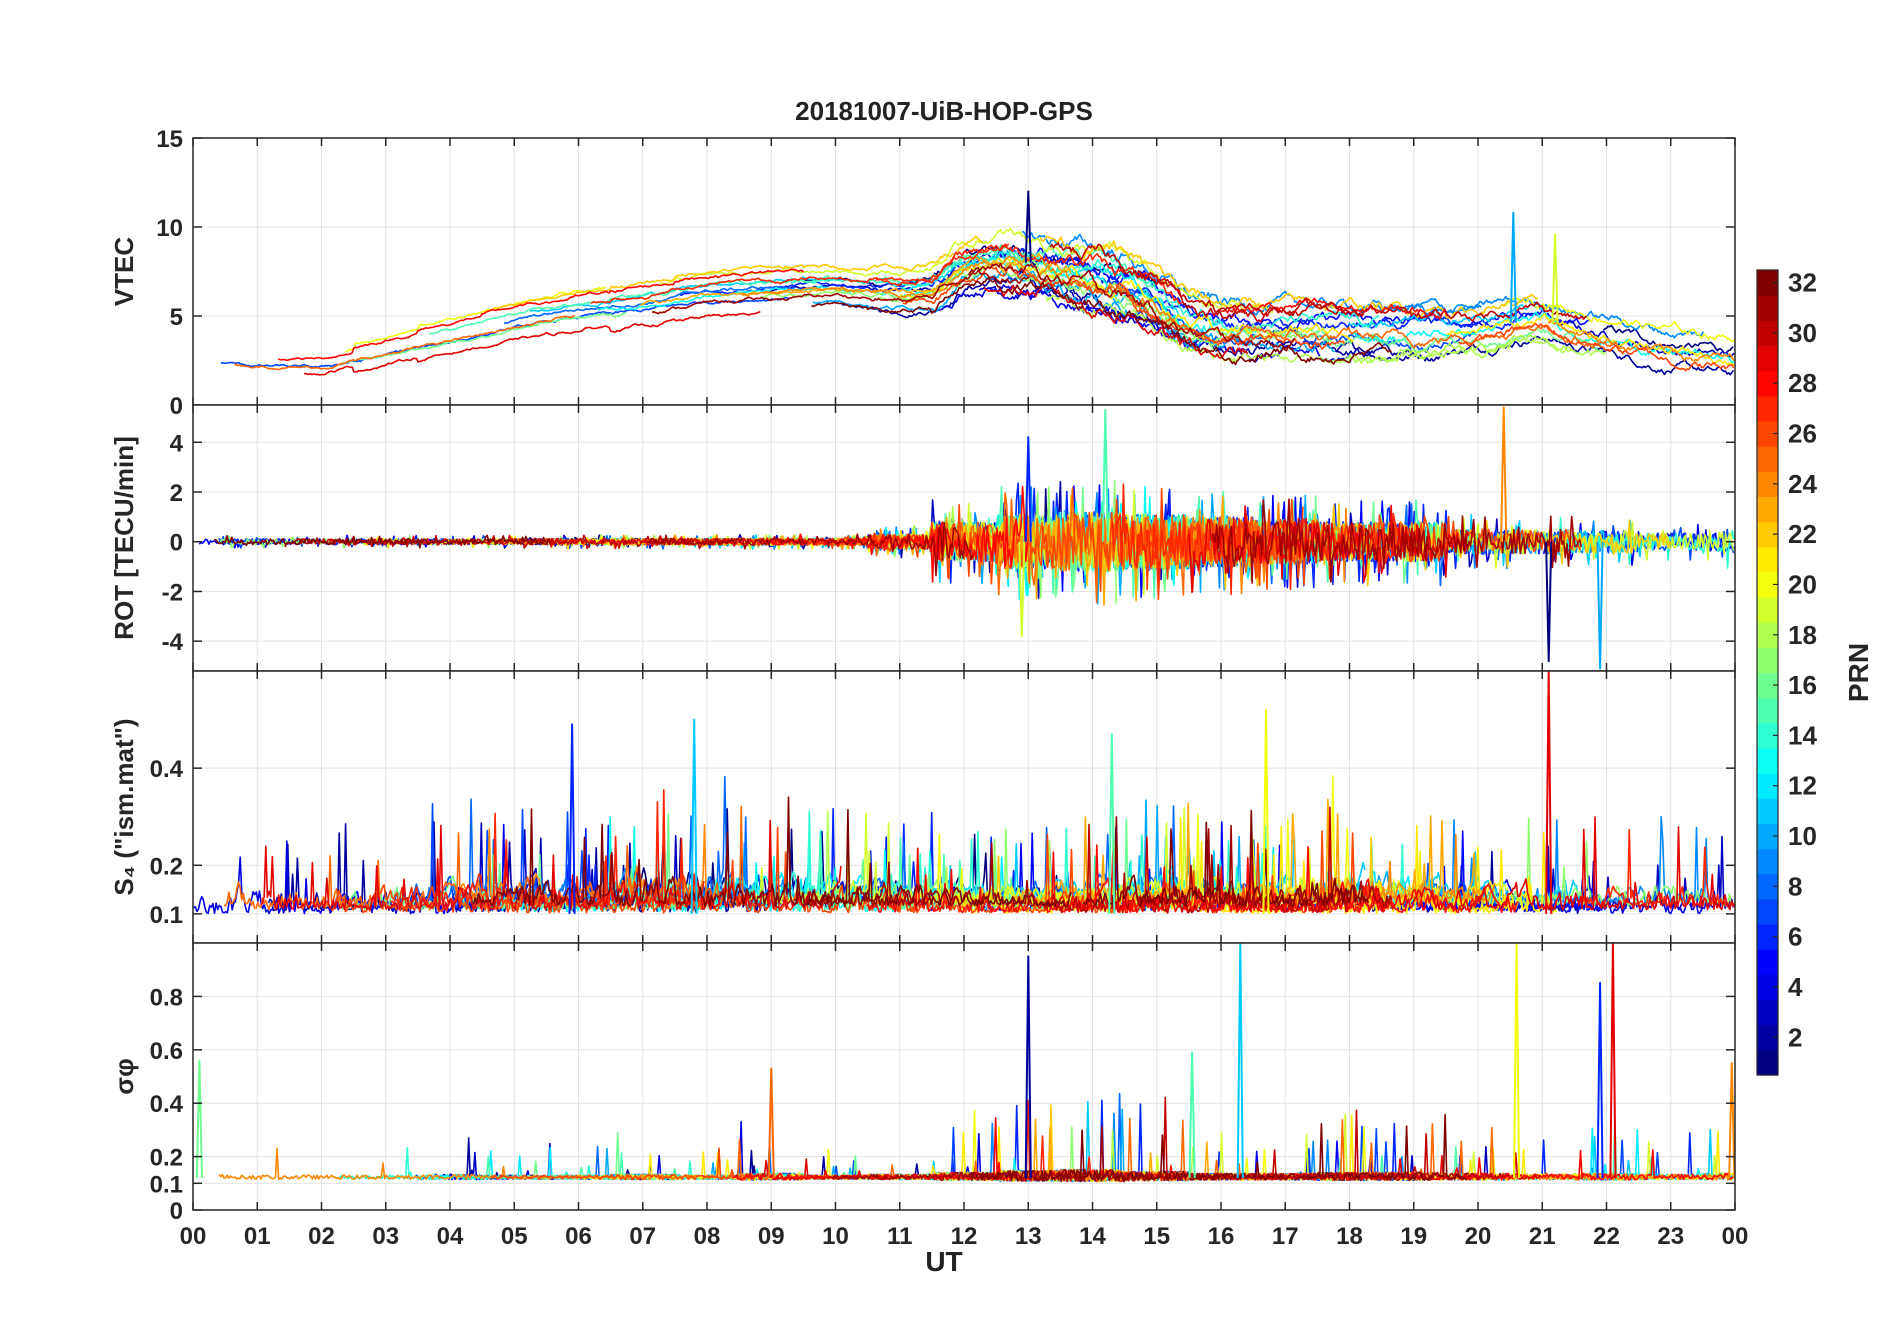 The height and width of the screenshot is (1335, 1902). What do you see at coordinates (514, 1236) in the screenshot?
I see `x-tick-label: 05` at bounding box center [514, 1236].